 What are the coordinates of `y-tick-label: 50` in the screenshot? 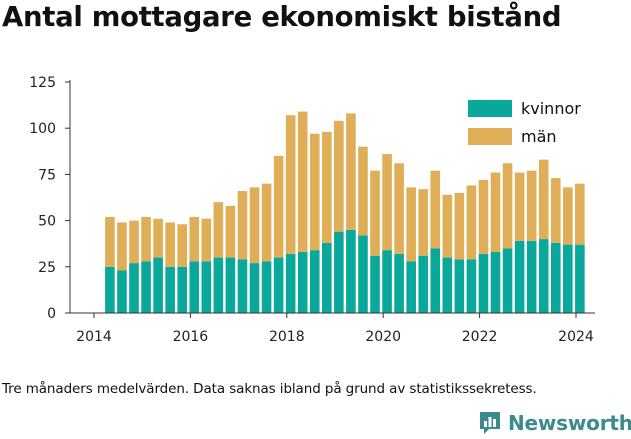 It's located at (47, 222).